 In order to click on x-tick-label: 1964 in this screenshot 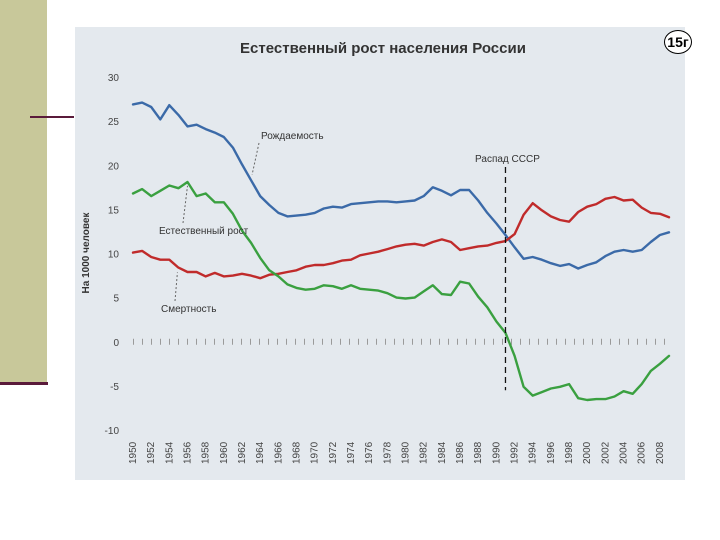, I will do `click(260, 452)`.